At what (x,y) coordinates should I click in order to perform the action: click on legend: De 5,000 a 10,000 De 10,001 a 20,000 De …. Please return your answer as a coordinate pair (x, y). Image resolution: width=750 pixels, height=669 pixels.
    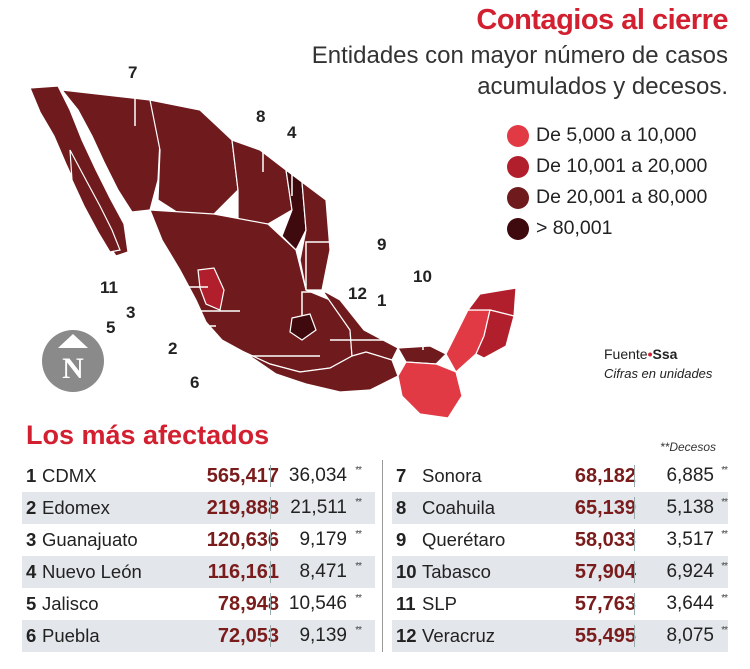
    Looking at the image, I should click on (607, 182).